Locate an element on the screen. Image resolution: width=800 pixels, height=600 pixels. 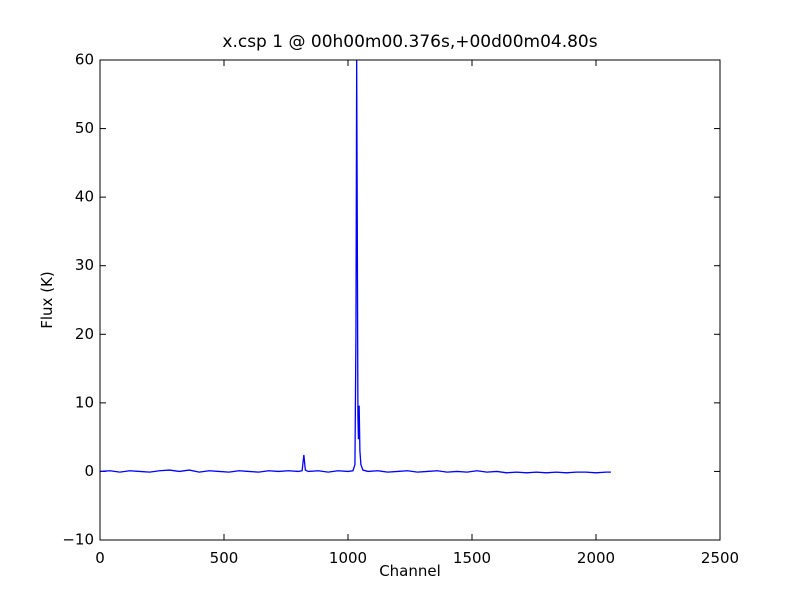
y-tick-label: 0 is located at coordinates (89, 471).